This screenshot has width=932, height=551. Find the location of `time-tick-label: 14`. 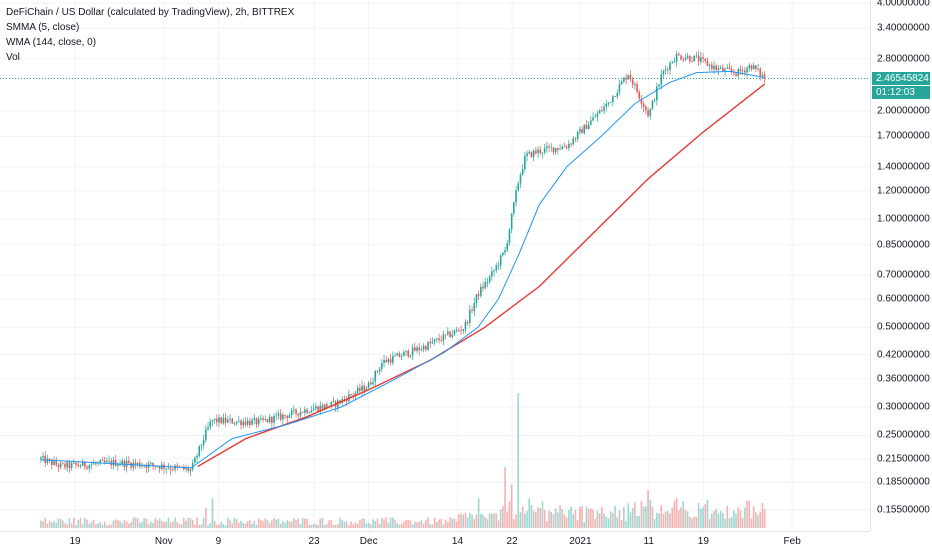

time-tick-label: 14 is located at coordinates (457, 541).